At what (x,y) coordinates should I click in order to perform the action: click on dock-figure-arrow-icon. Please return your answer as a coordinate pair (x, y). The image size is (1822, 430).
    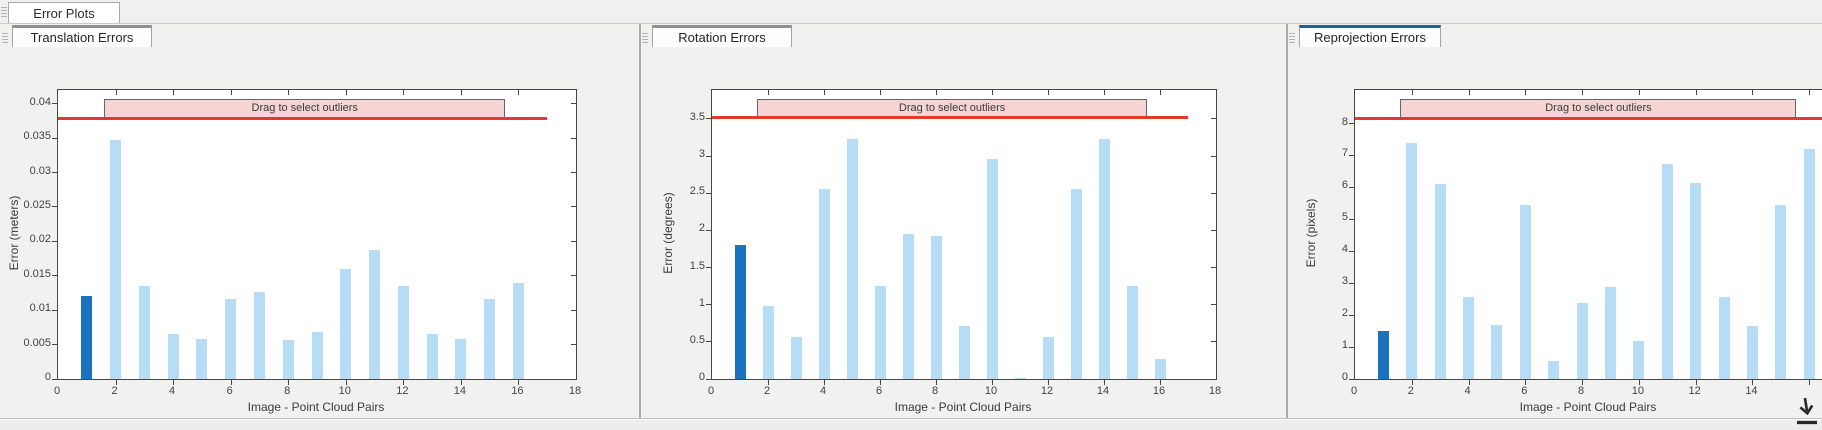
    Looking at the image, I should click on (1806, 413).